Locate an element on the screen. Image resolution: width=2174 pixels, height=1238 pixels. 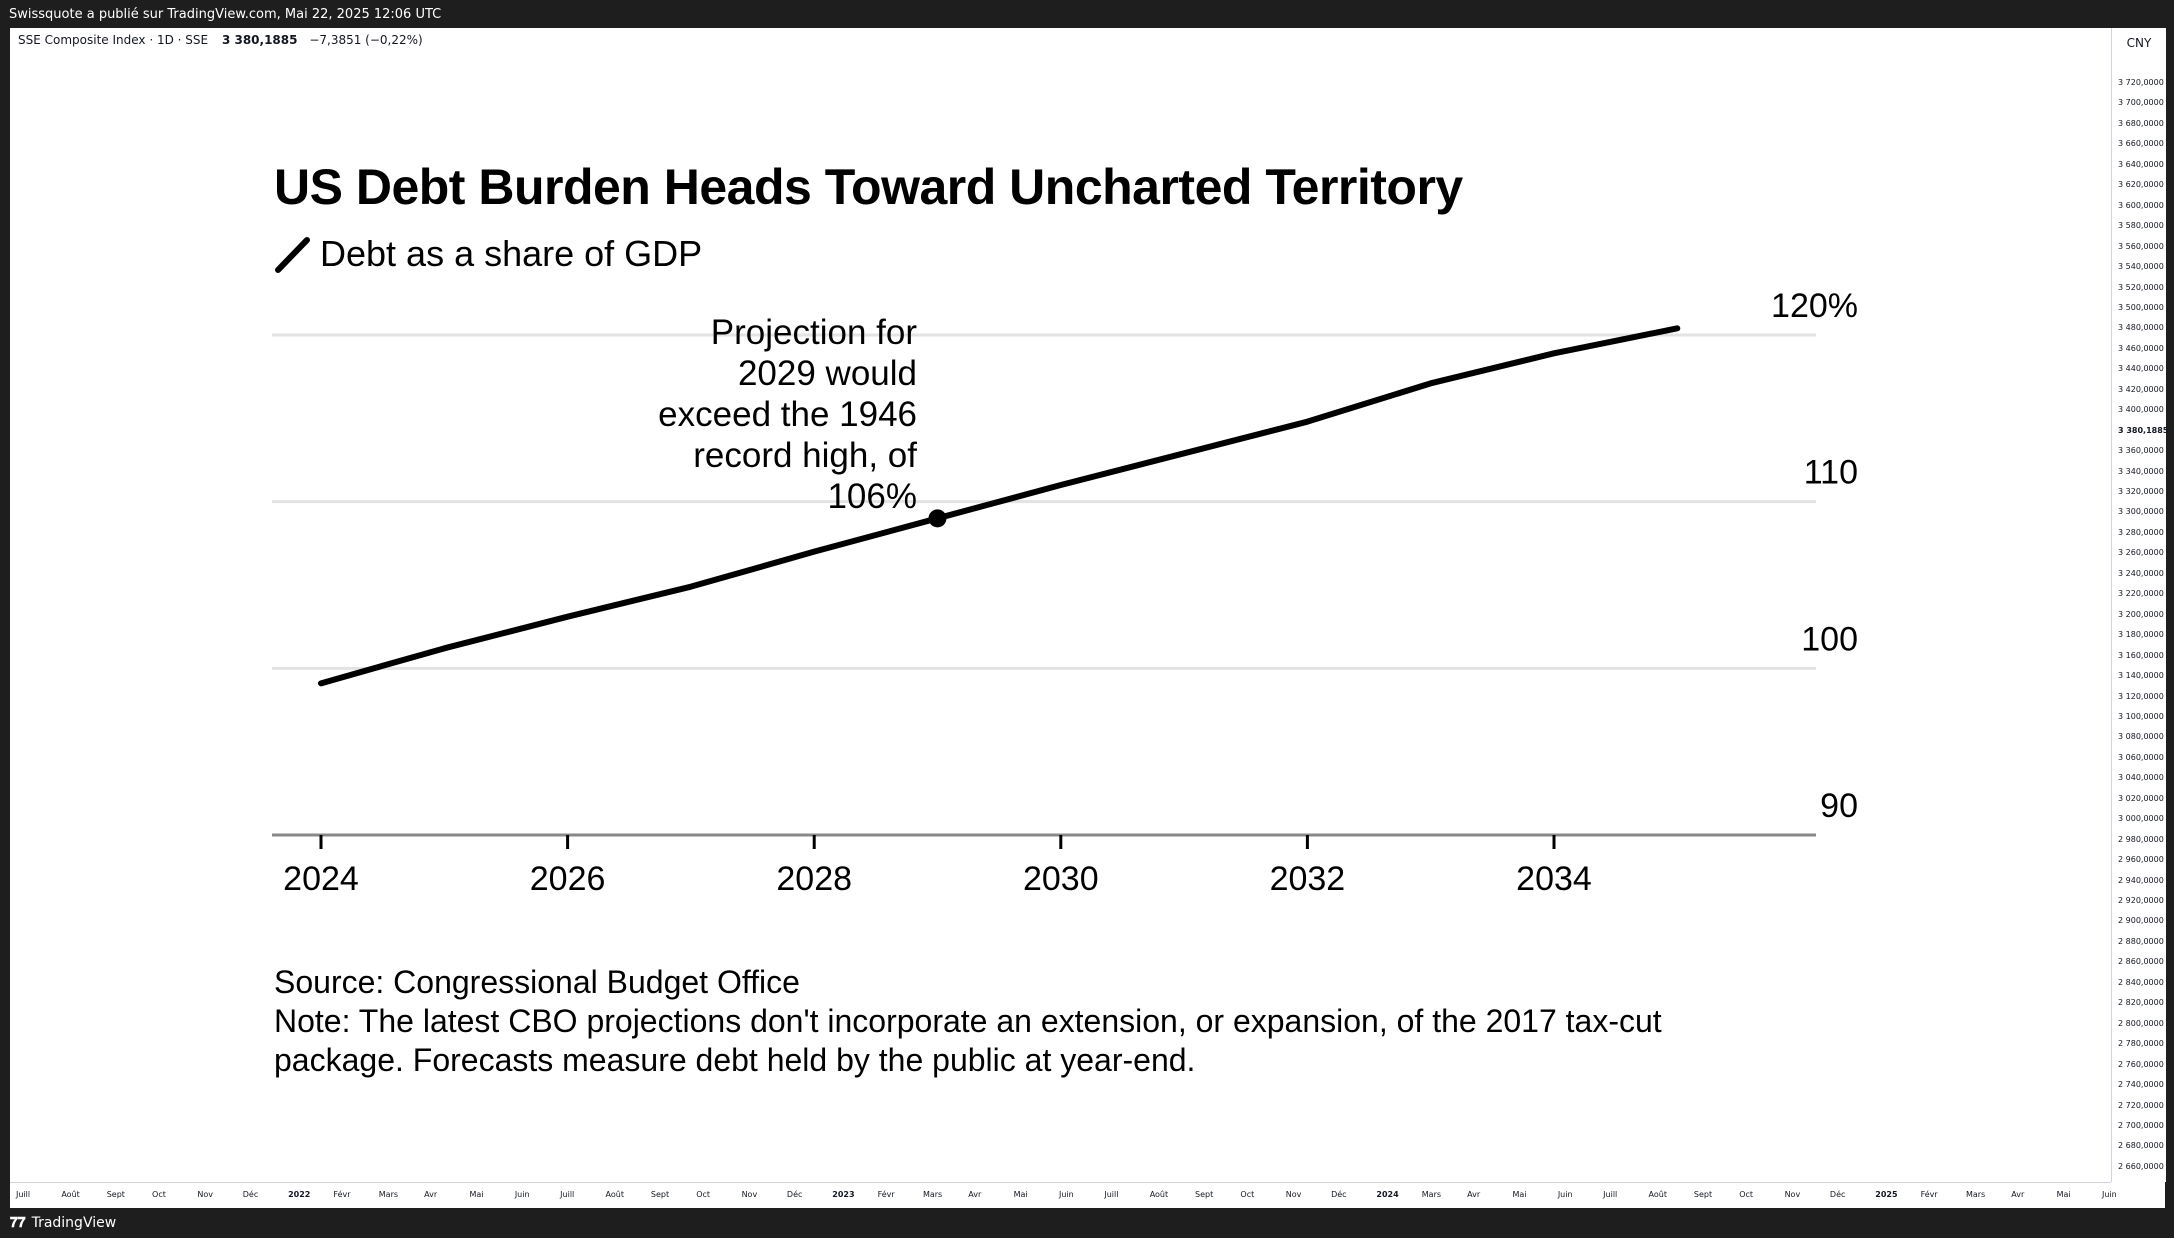
time-tick: 2025 is located at coordinates (1886, 1194).